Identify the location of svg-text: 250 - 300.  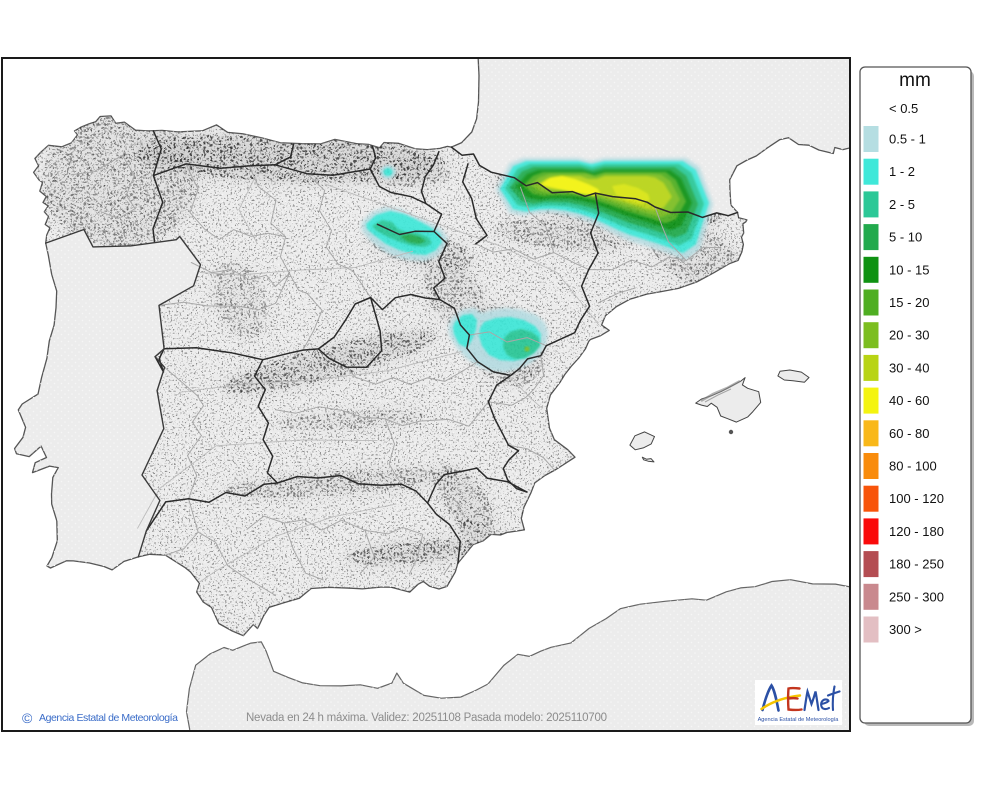
(916, 596).